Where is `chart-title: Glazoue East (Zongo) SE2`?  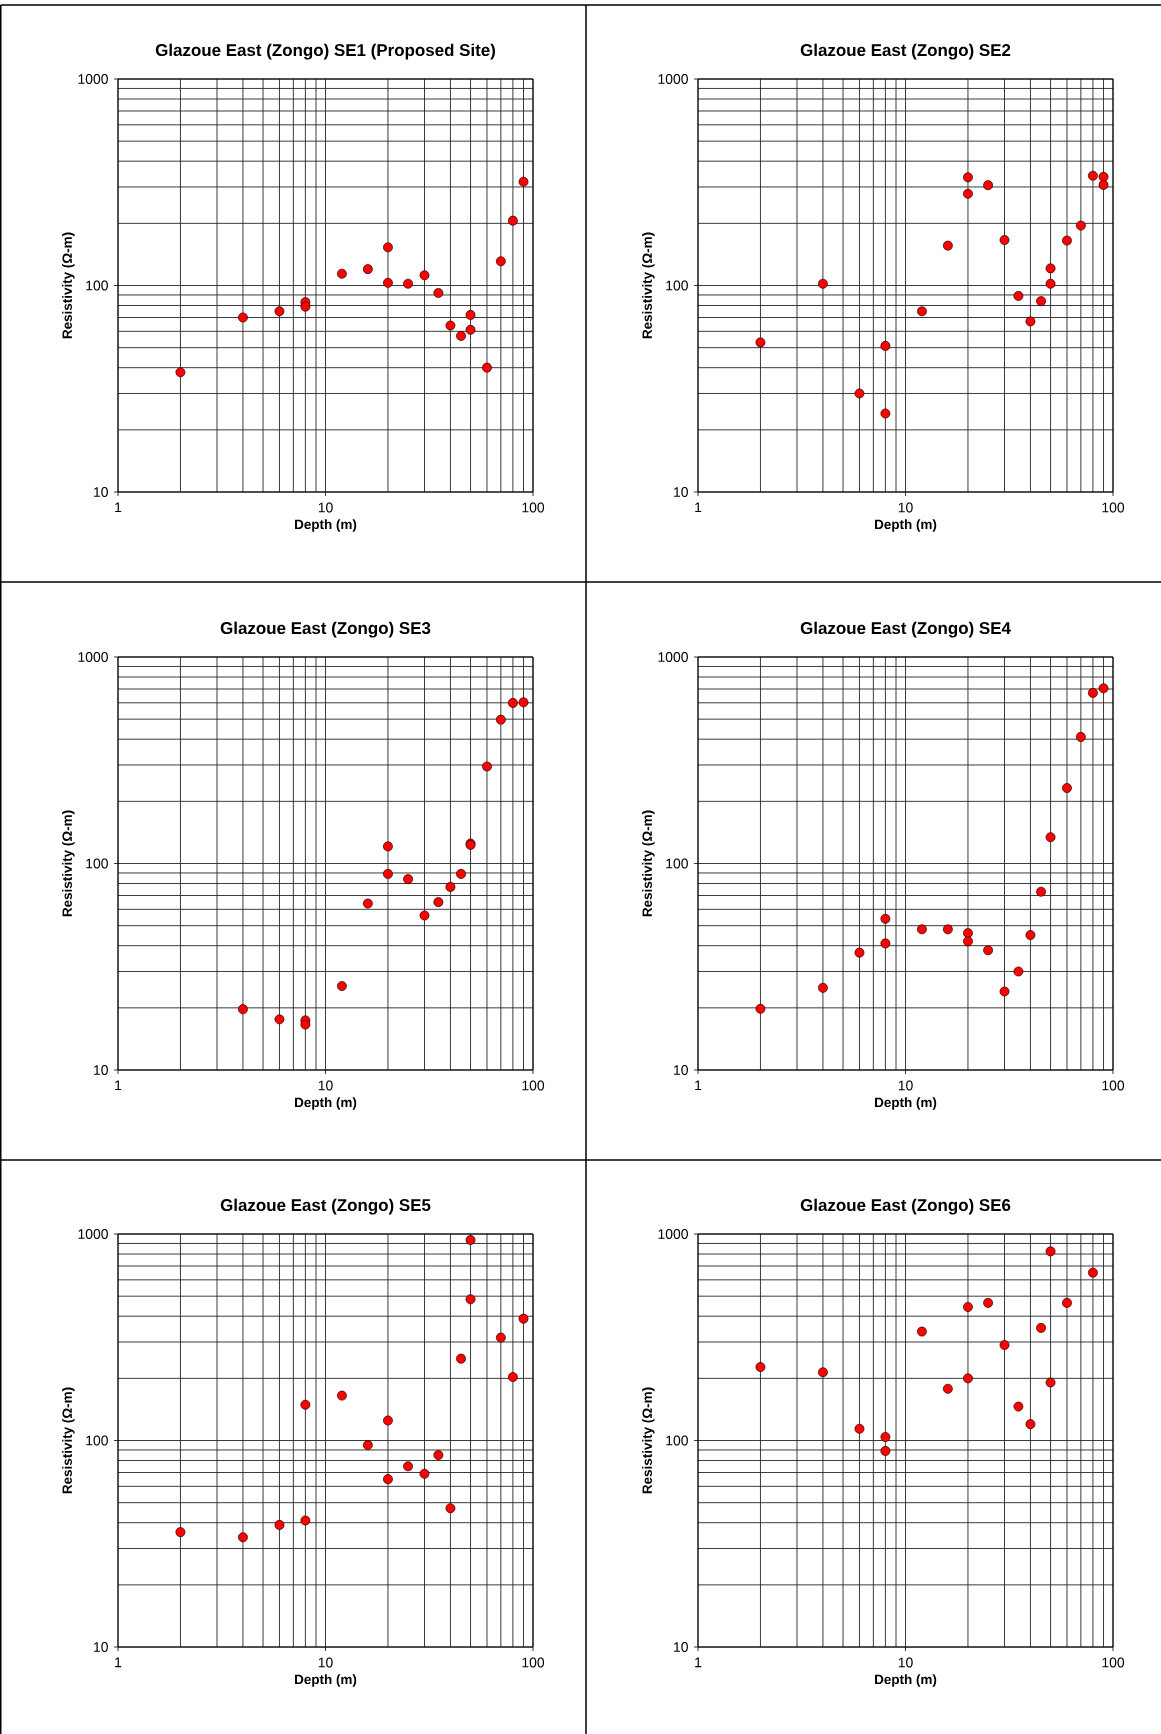 chart-title: Glazoue East (Zongo) SE2 is located at coordinates (905, 51).